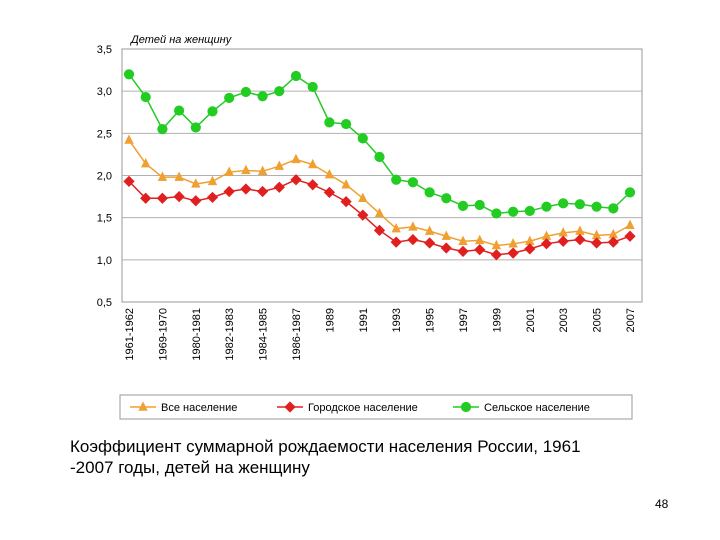  Describe the element at coordinates (181, 40) in the screenshot. I see `y-axis-label: Детей на женщину` at that location.